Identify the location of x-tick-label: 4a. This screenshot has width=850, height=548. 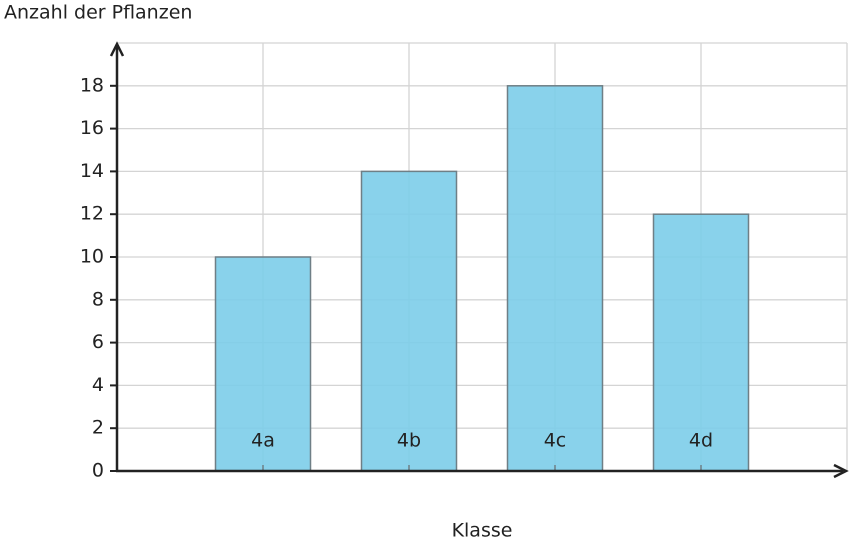
(263, 441).